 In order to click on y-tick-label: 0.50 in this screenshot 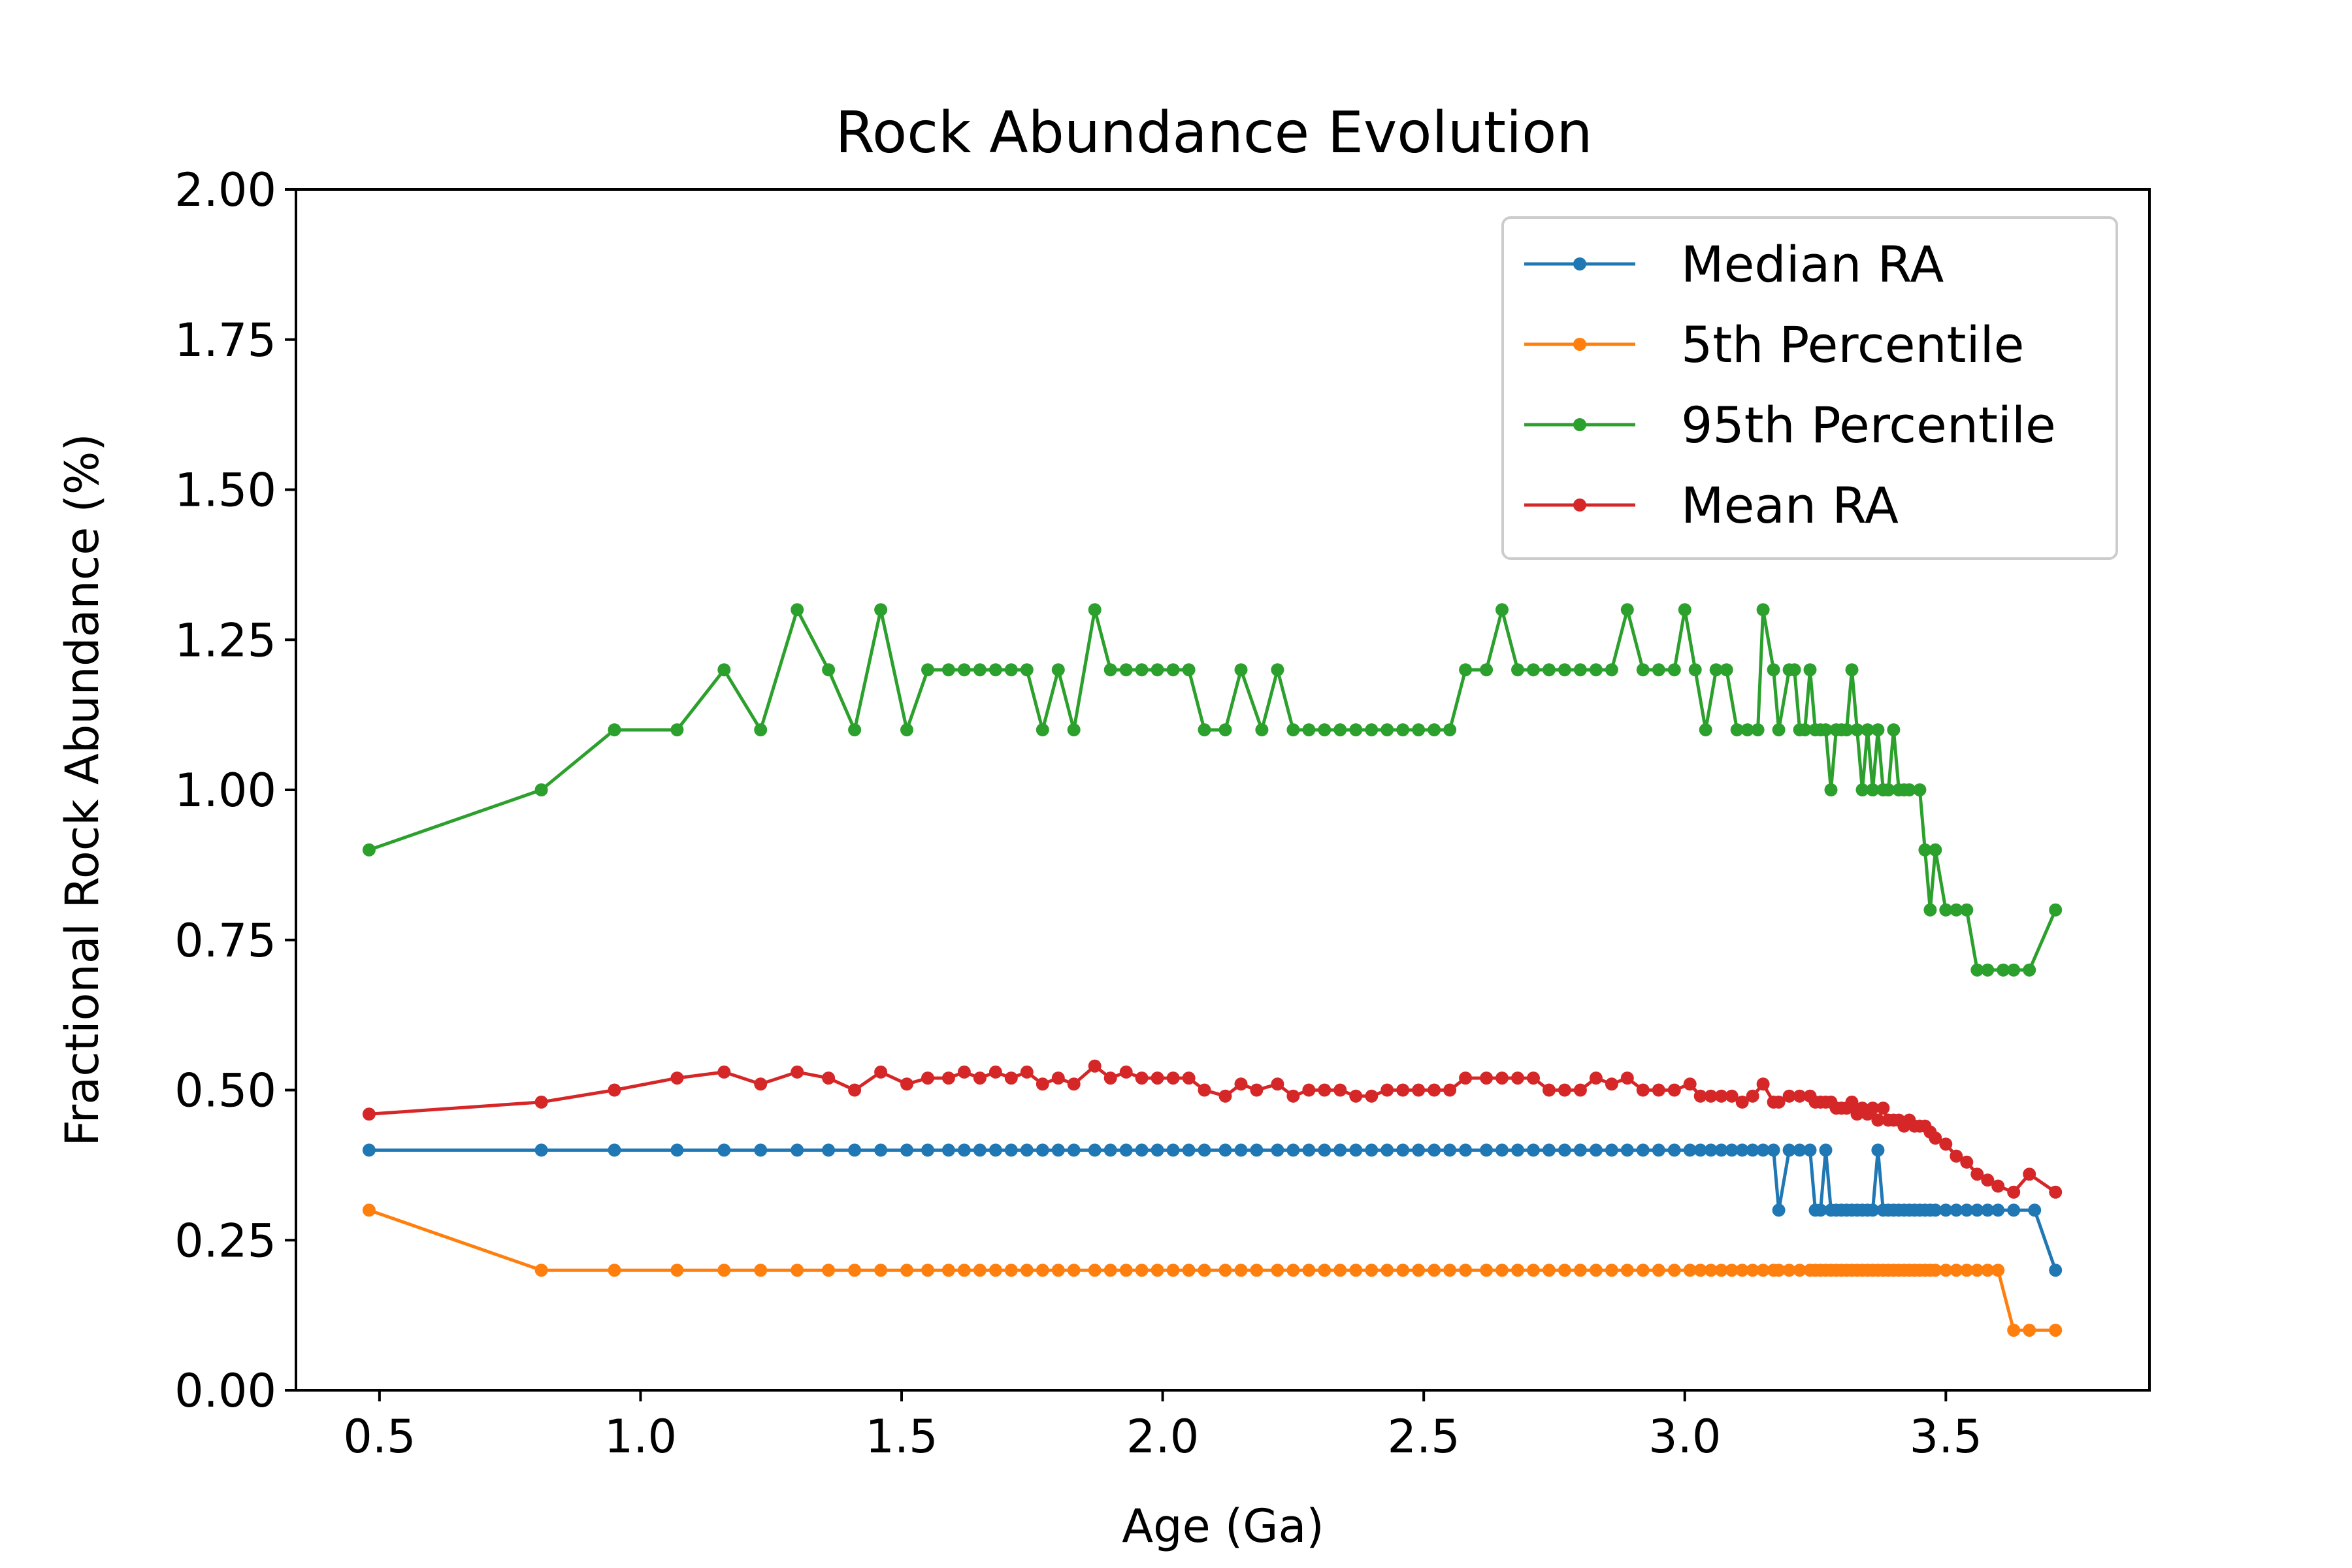, I will do `click(225, 1091)`.